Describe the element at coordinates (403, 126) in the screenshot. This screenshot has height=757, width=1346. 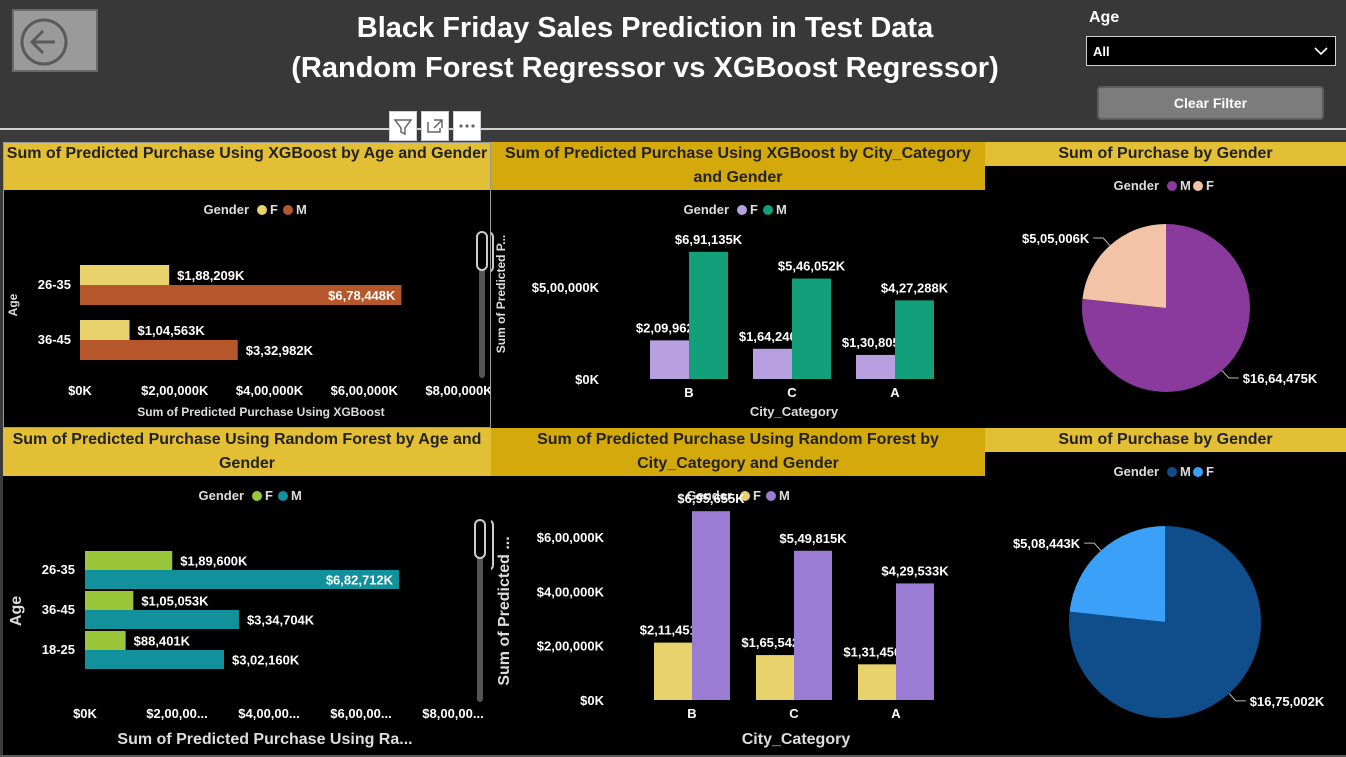
I see `filter-button` at that location.